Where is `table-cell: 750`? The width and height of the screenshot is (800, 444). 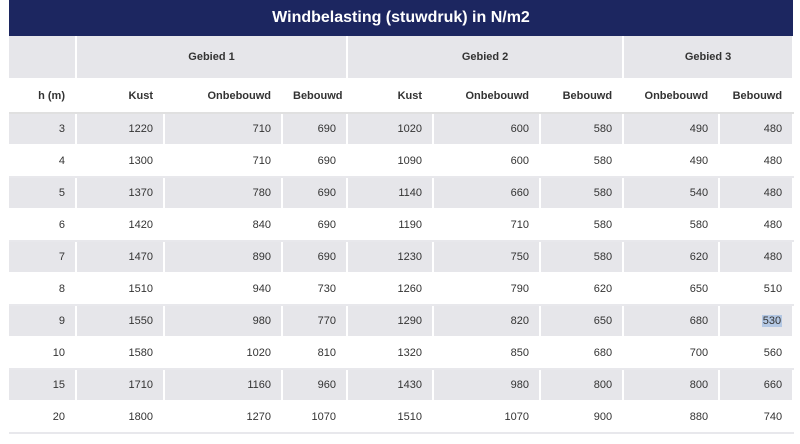 table-cell: 750 is located at coordinates (487, 257).